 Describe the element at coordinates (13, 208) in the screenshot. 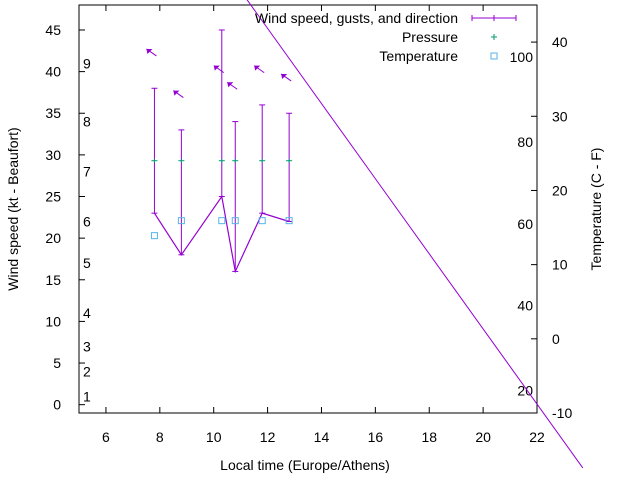

I see `y-axis-title: Wind speed (kt - Beaufort)` at that location.